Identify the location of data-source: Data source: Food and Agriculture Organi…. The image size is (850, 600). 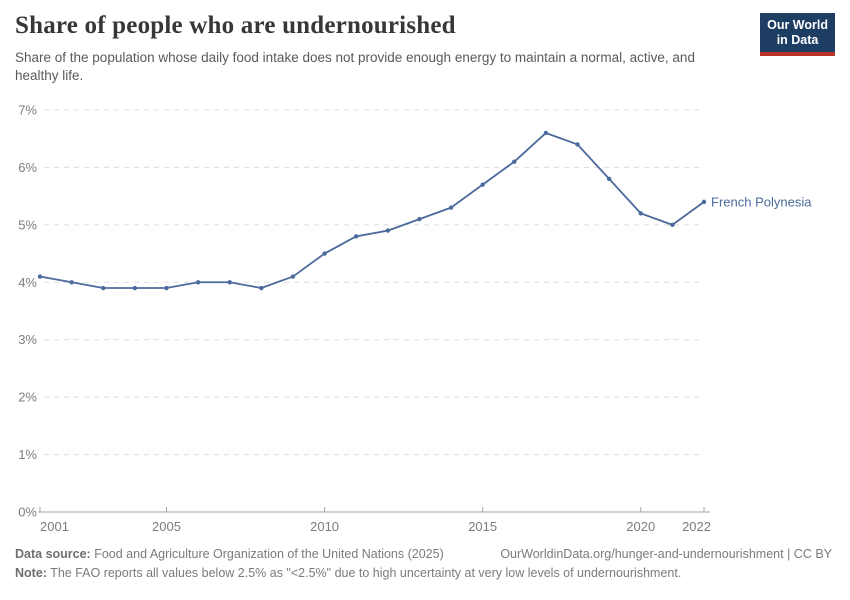
(229, 554).